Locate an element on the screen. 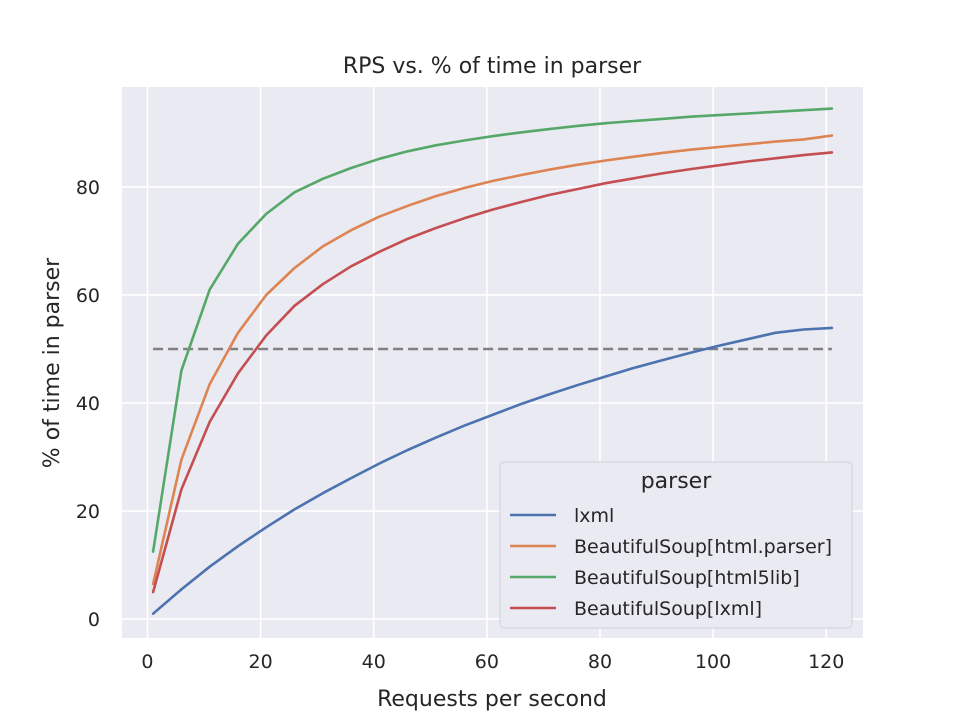  x-tick-label: 60 is located at coordinates (487, 662).